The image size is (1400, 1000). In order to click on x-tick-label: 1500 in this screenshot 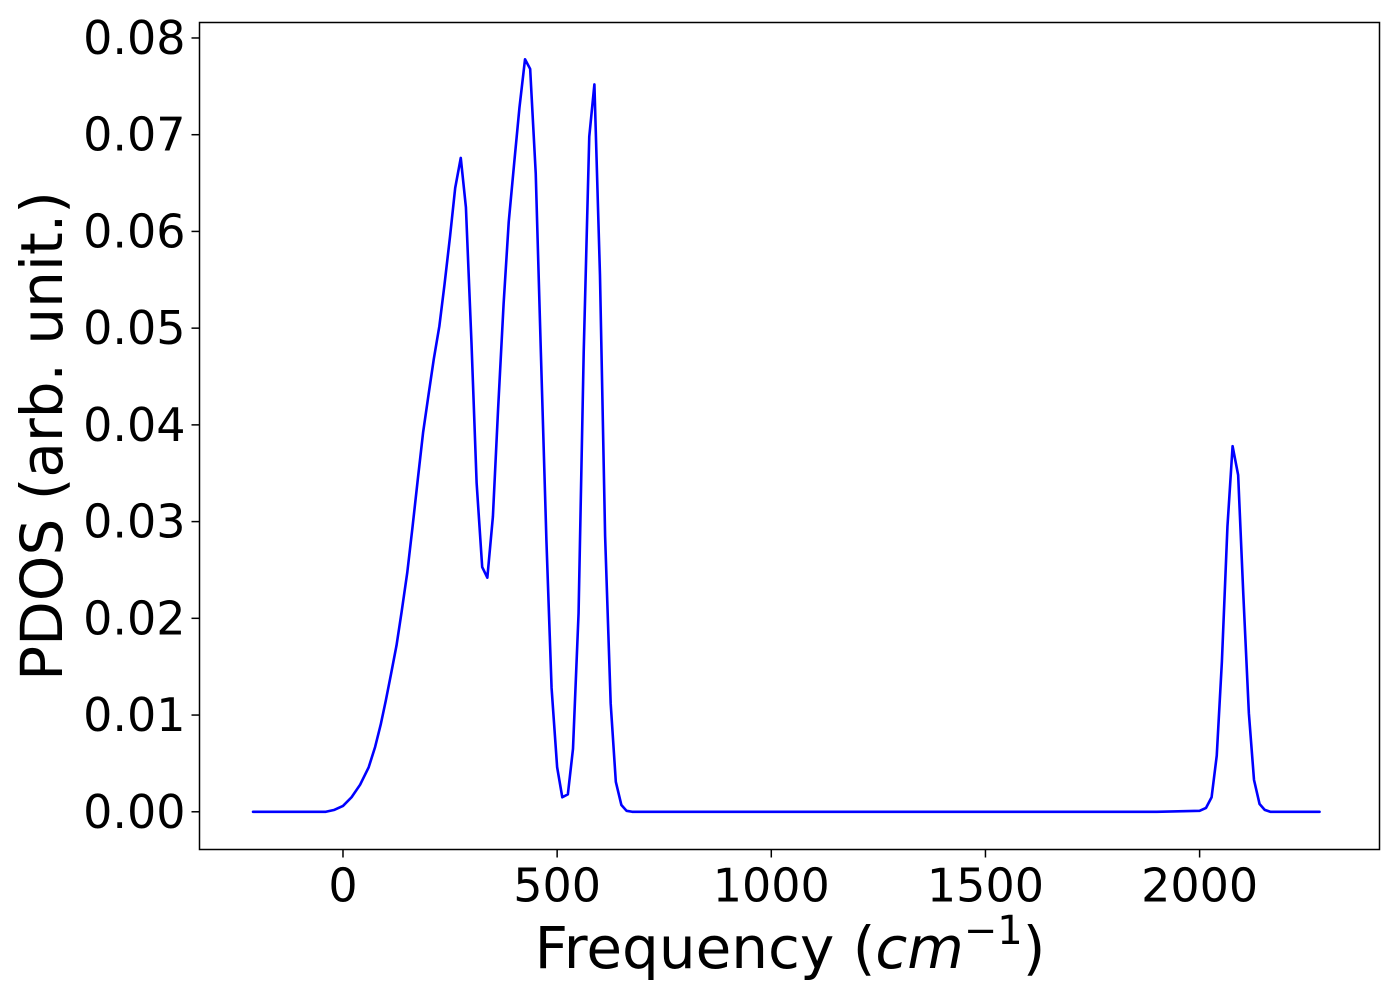, I will do `click(985, 886)`.